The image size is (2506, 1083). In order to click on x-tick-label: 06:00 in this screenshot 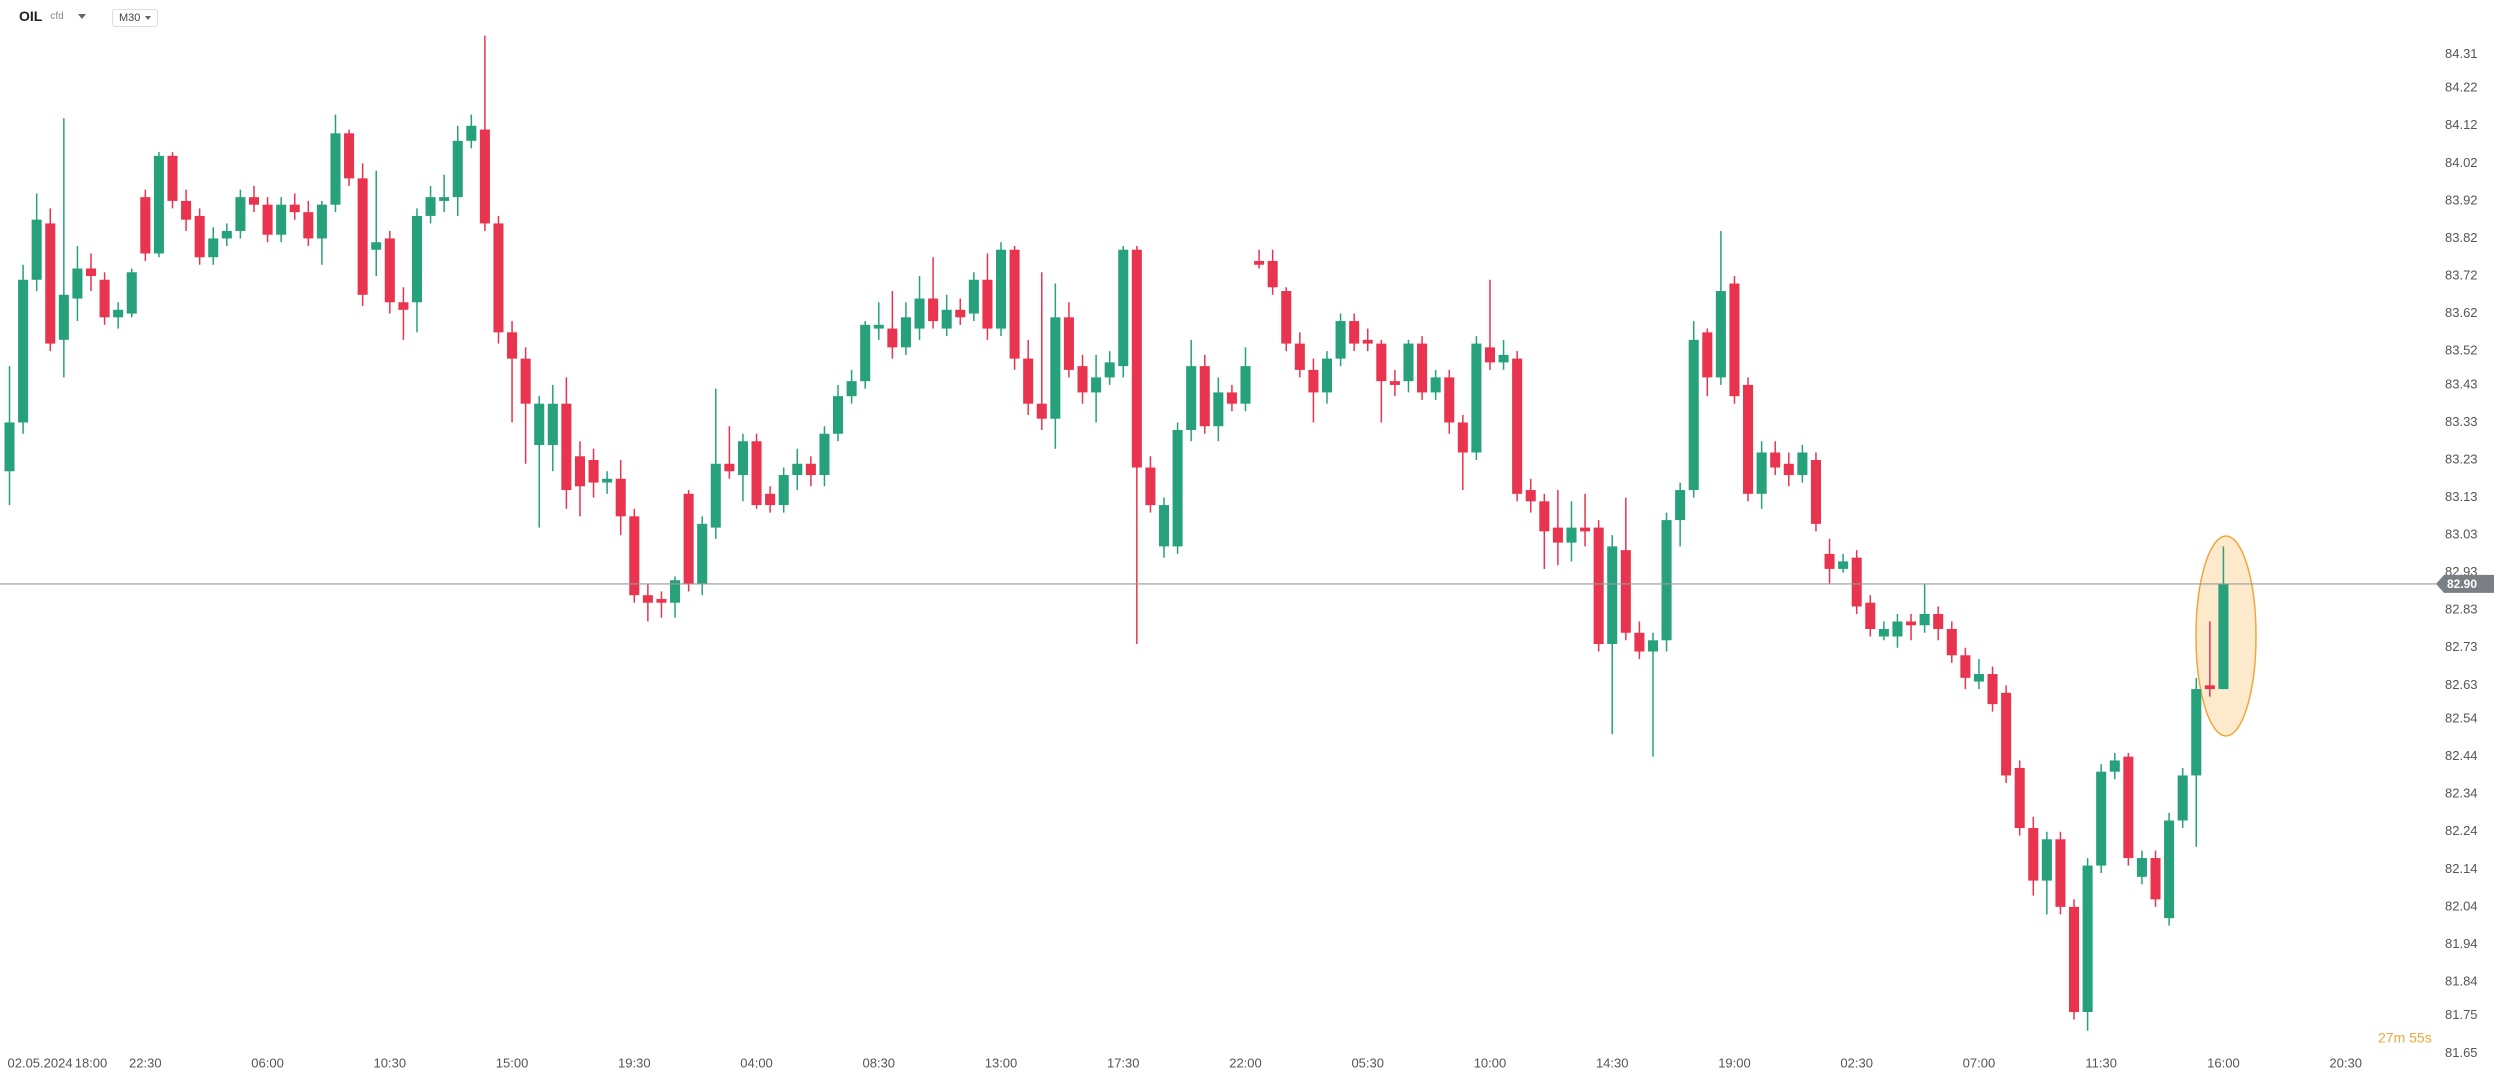, I will do `click(267, 1062)`.